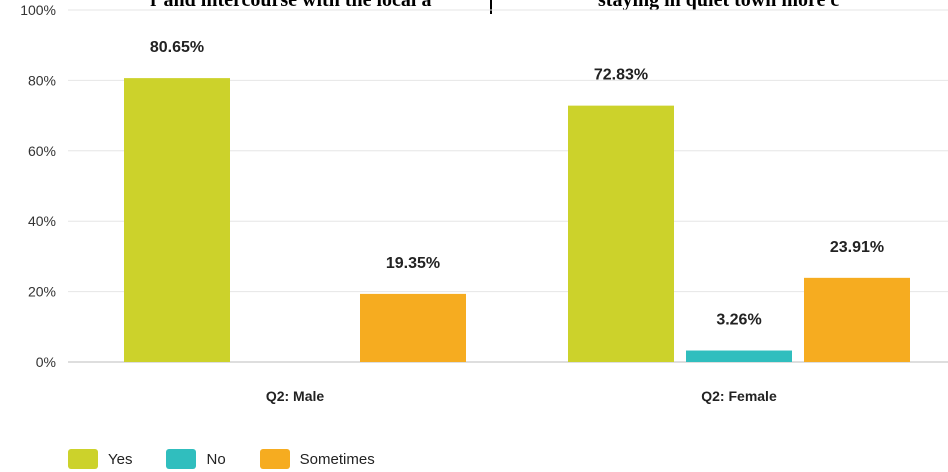 The image size is (948, 472). I want to click on data-label: 23.91%, so click(857, 247).